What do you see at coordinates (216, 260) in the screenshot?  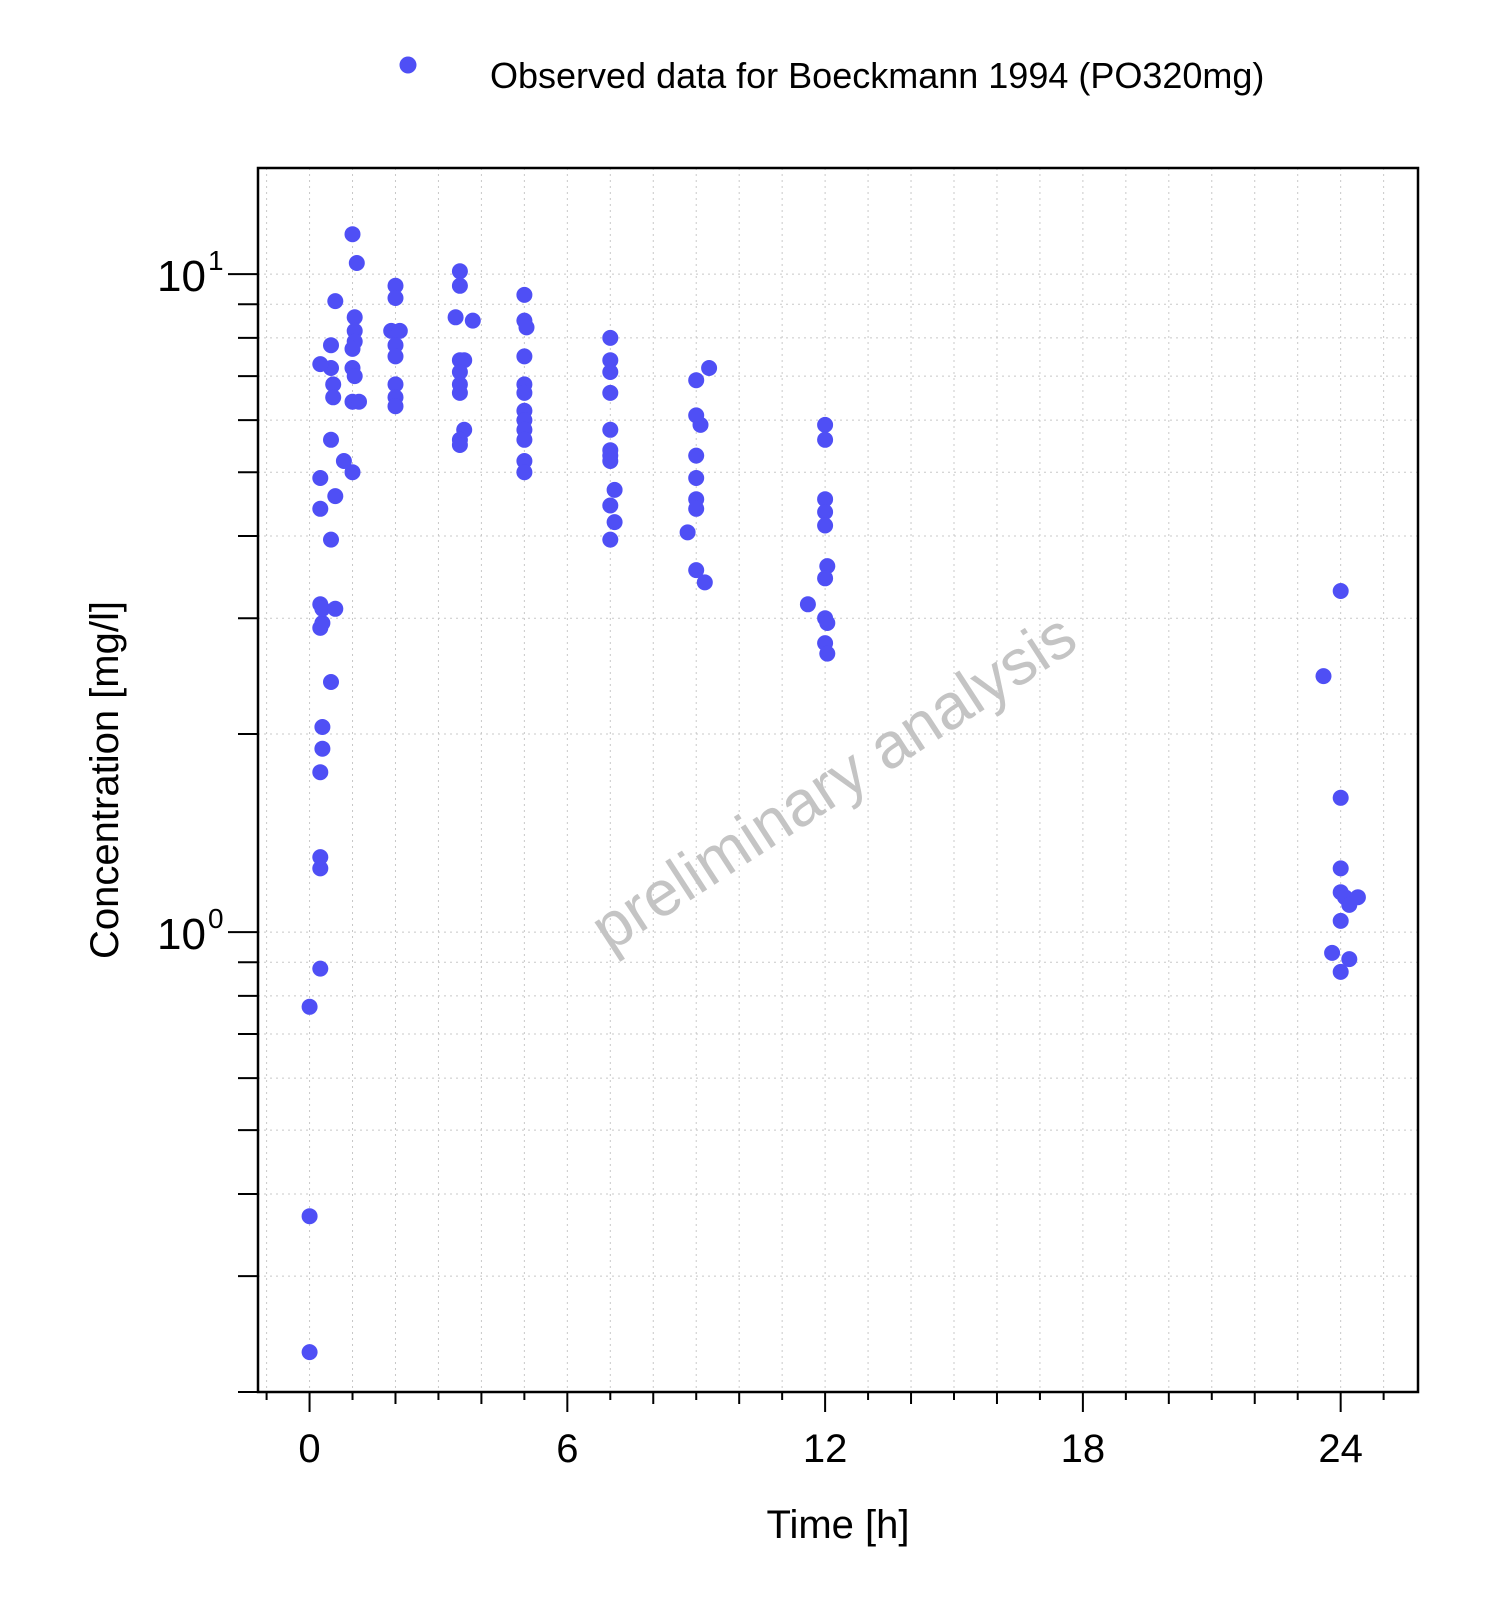 I see `y-tick-label-exponent: 1` at bounding box center [216, 260].